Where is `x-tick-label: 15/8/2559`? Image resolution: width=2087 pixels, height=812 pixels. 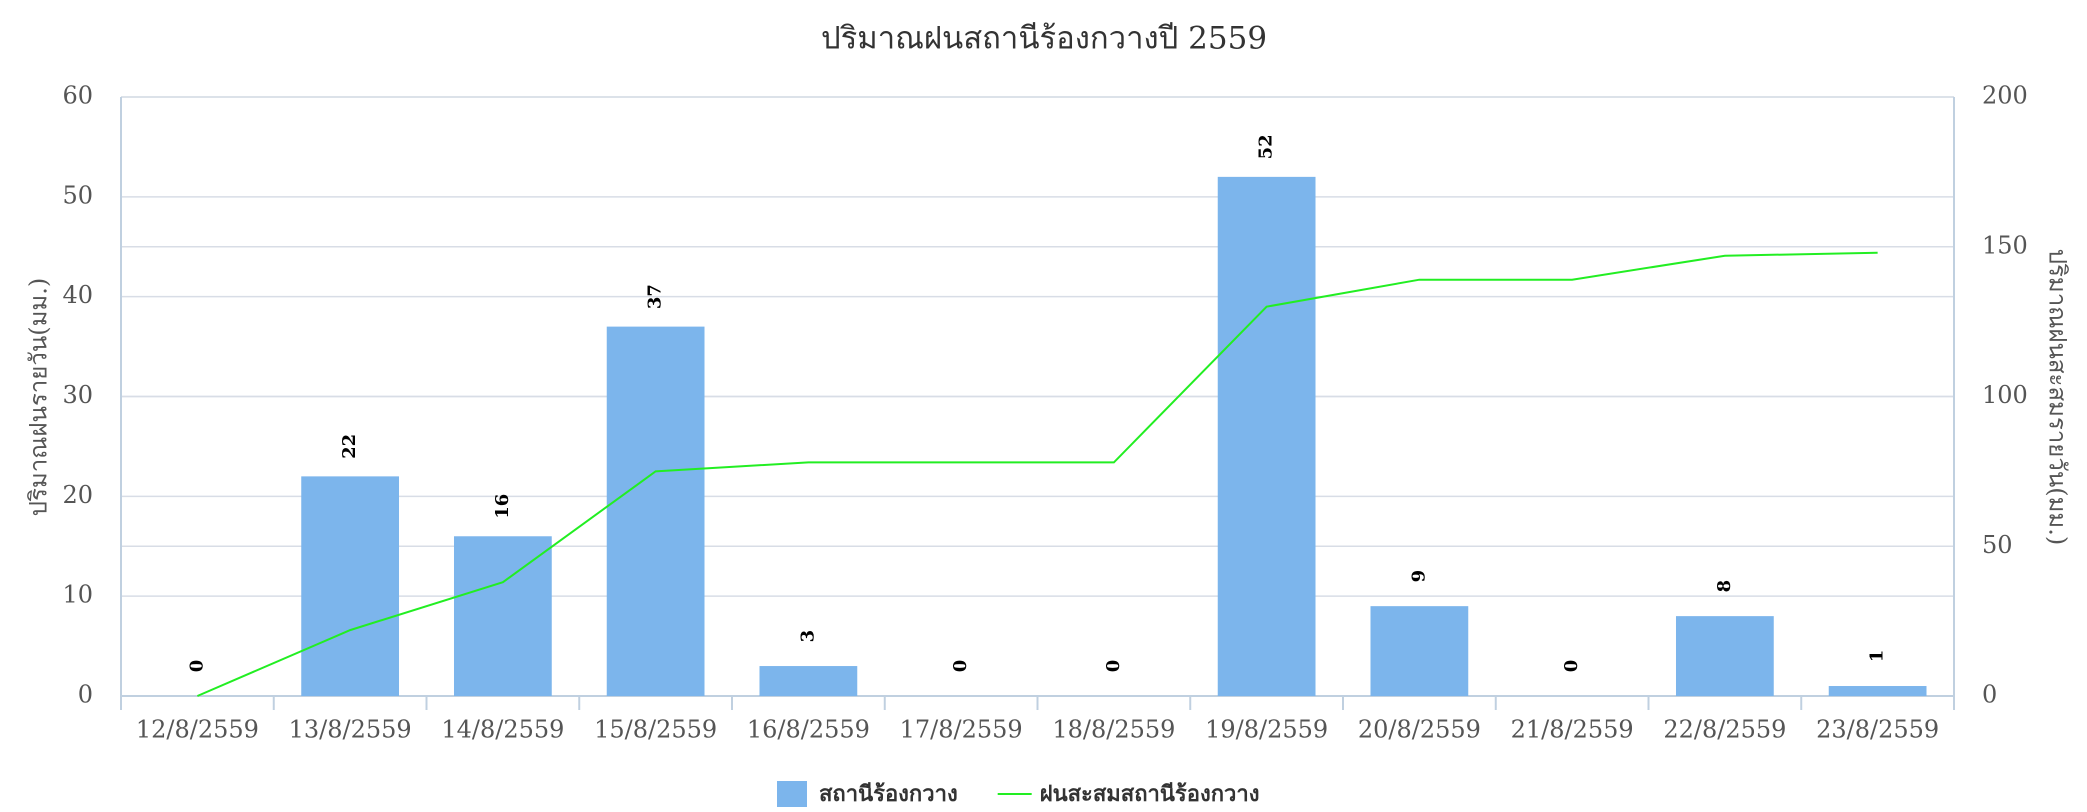
x-tick-label: 15/8/2559 is located at coordinates (655, 730).